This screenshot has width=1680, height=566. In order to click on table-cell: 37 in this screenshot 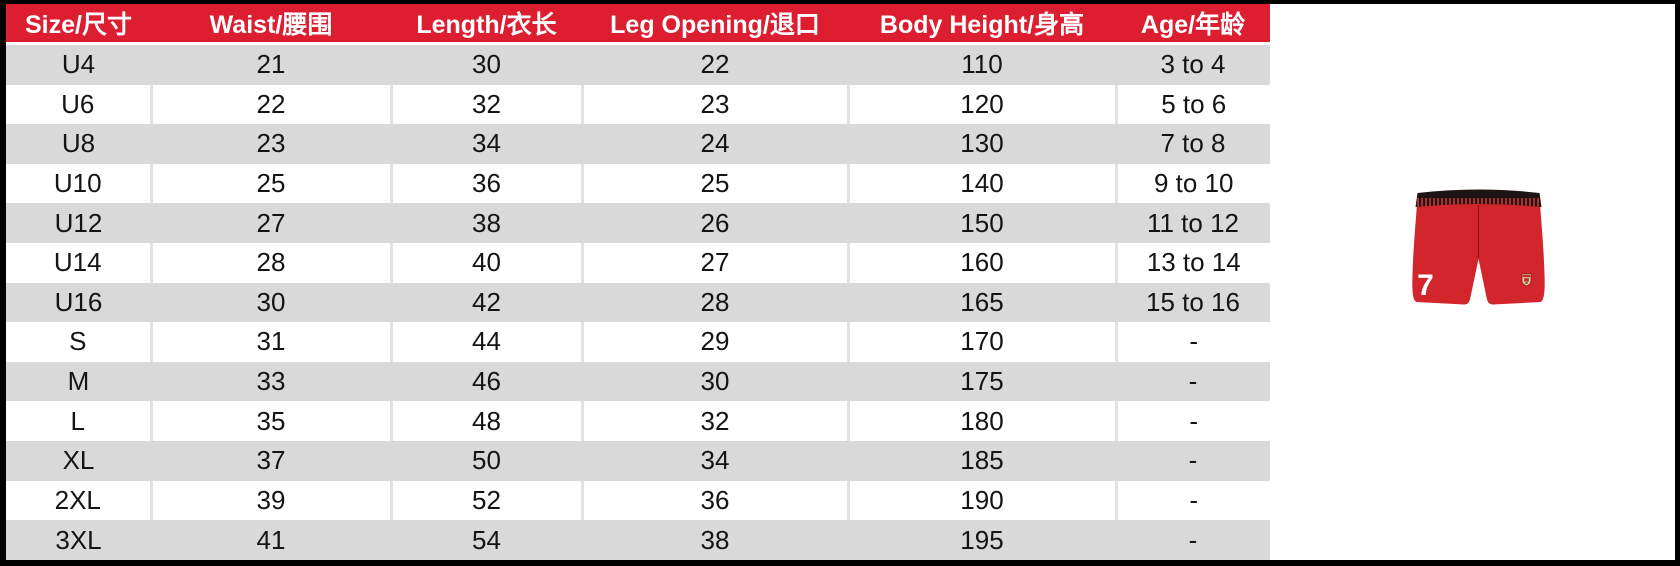, I will do `click(271, 461)`.